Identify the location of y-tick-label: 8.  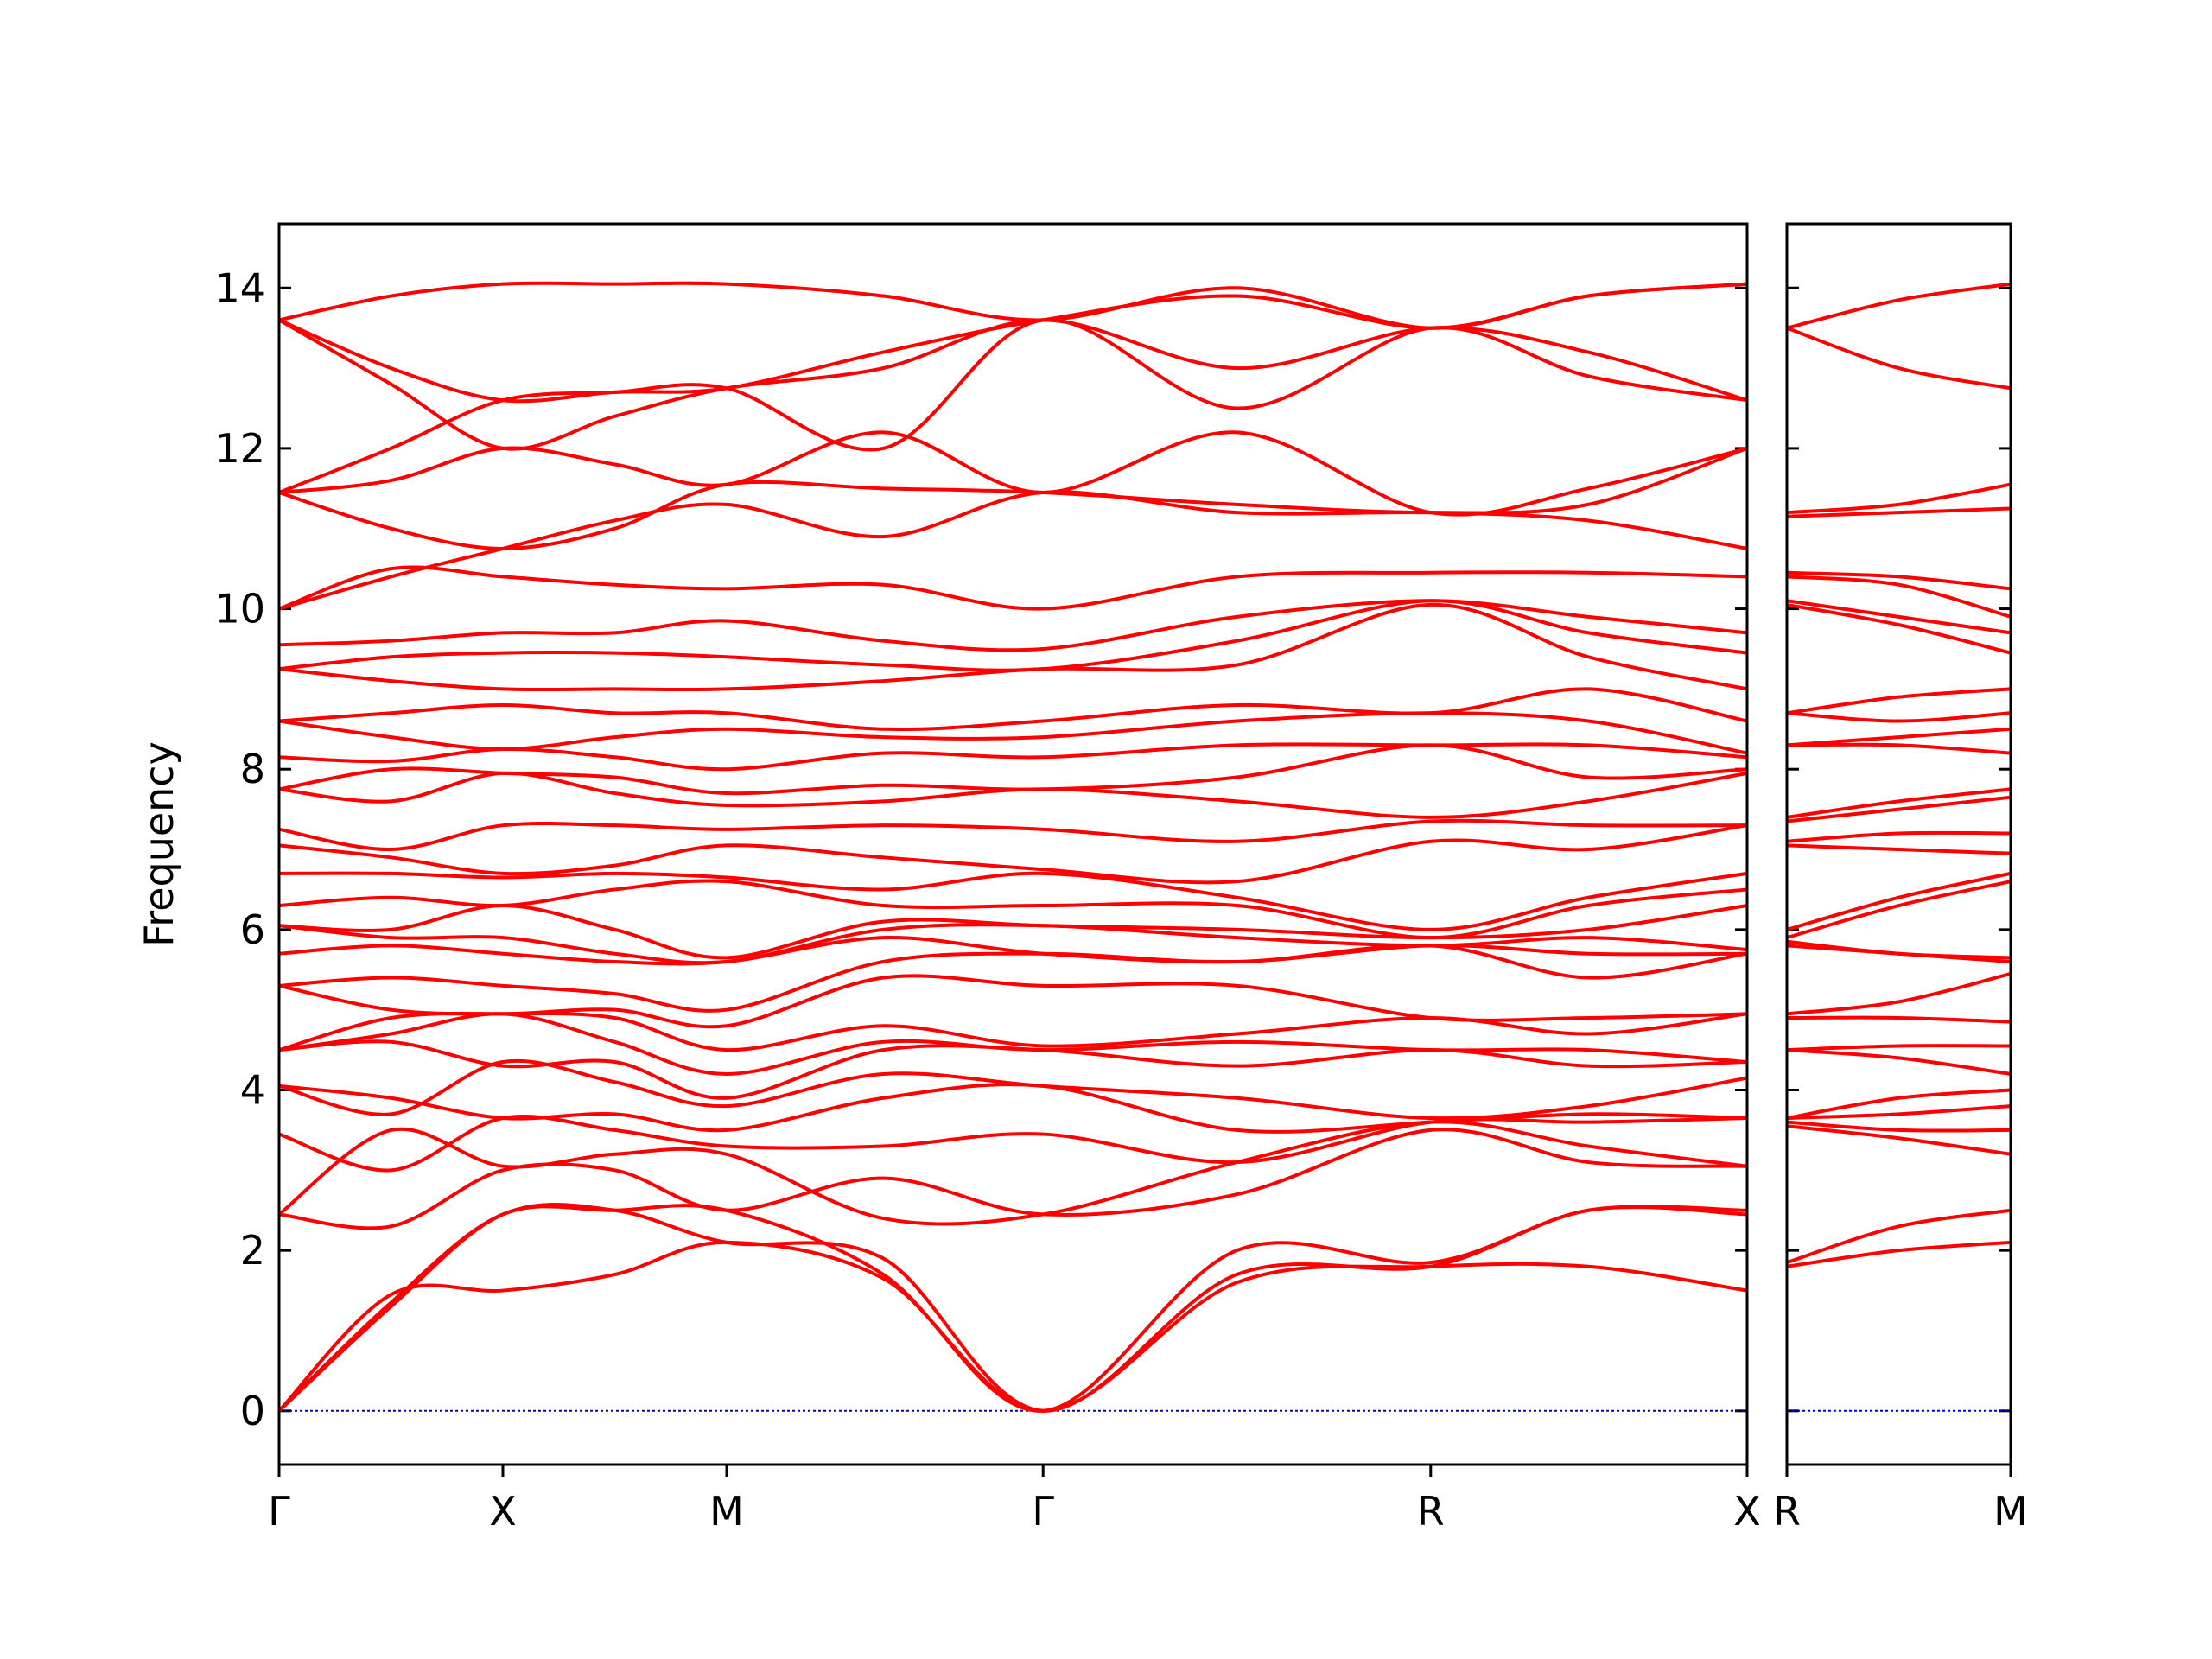
(252, 769).